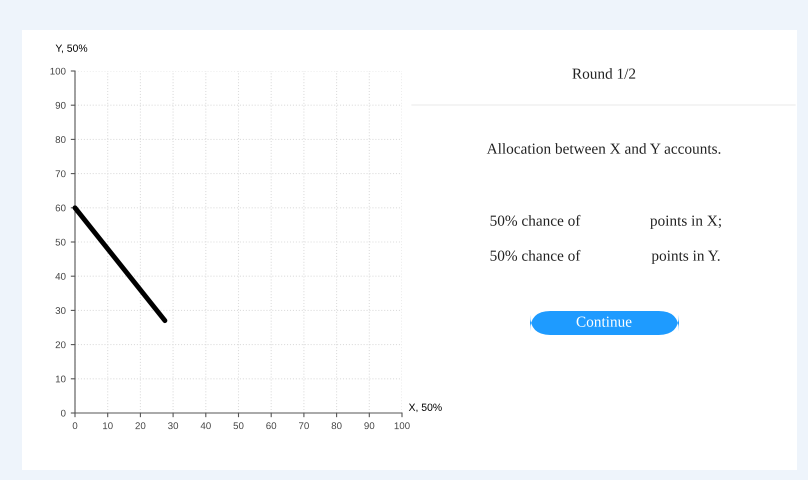 The image size is (808, 480). What do you see at coordinates (685, 222) in the screenshot?
I see `text: points in X;` at bounding box center [685, 222].